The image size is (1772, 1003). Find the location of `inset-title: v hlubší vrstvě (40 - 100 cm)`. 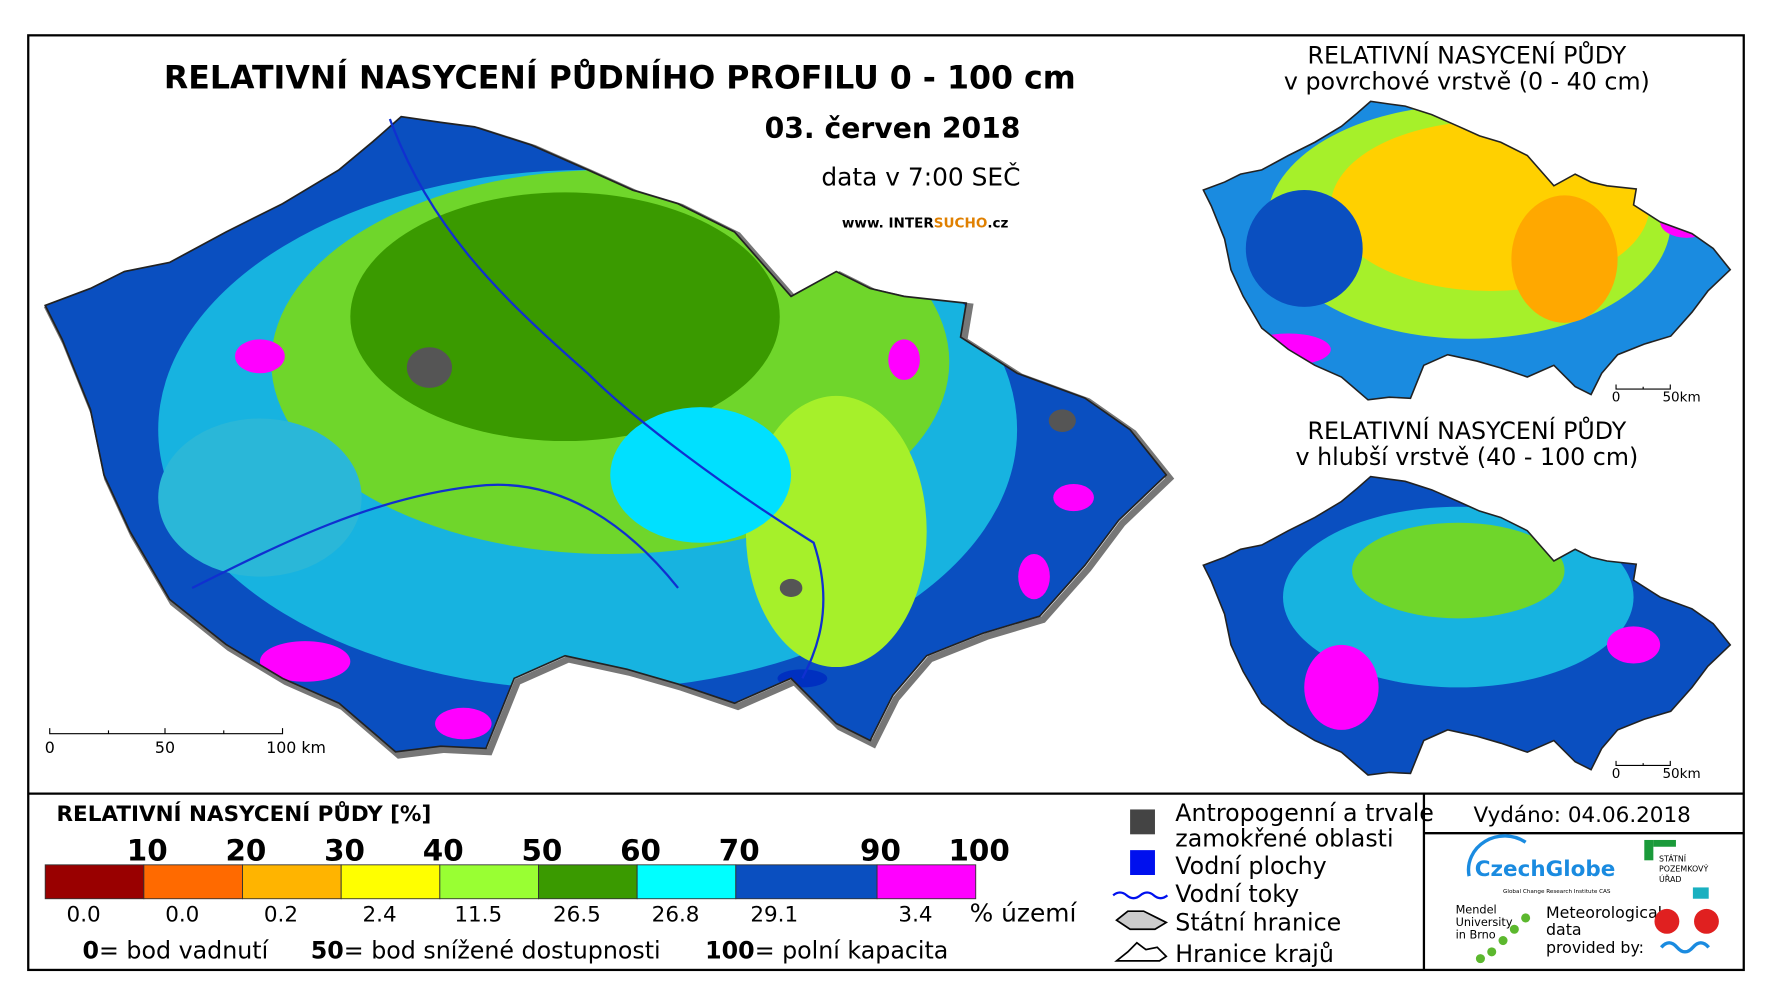

inset-title: v hlubší vrstvě (40 - 100 cm) is located at coordinates (1467, 457).